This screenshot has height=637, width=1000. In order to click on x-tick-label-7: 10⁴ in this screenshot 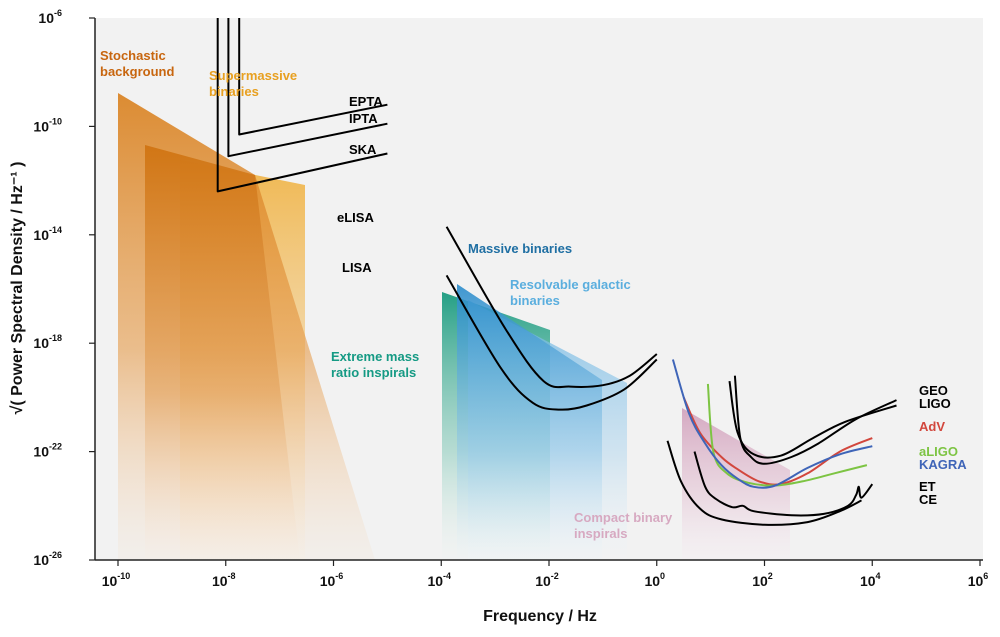, I will do `click(870, 580)`.